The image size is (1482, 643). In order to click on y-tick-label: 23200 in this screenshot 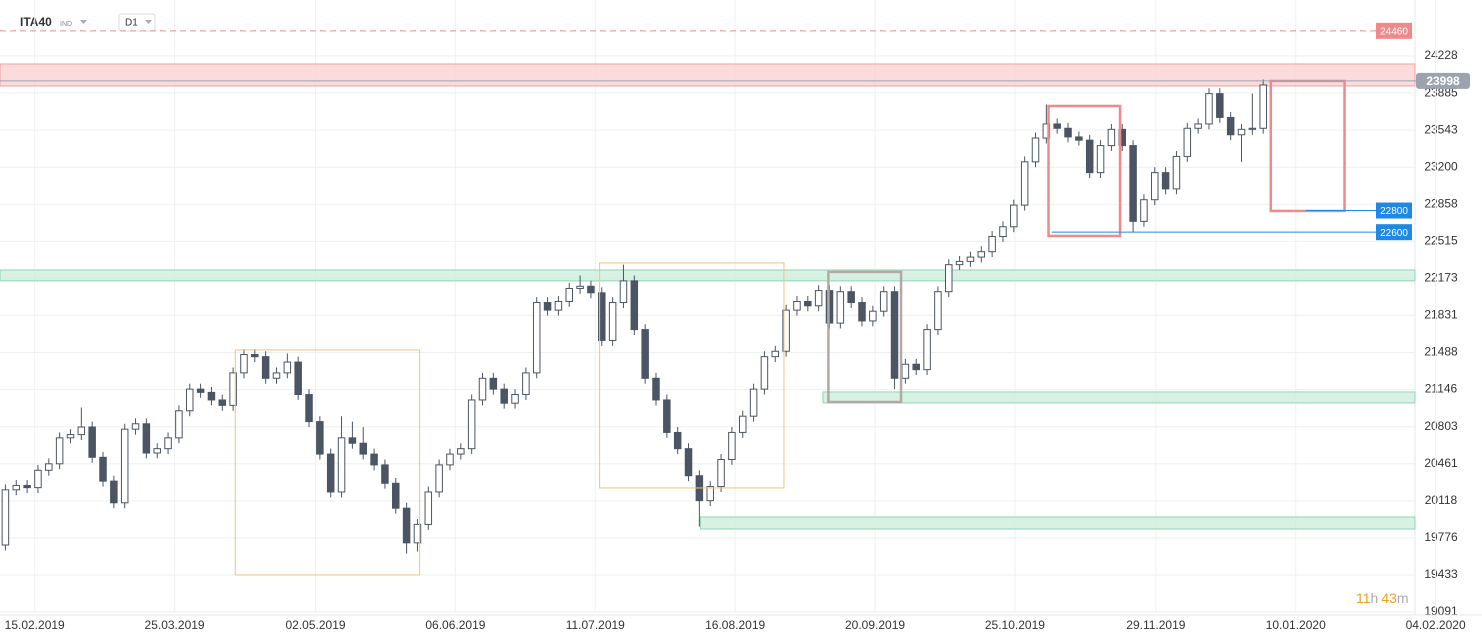, I will do `click(1441, 166)`.